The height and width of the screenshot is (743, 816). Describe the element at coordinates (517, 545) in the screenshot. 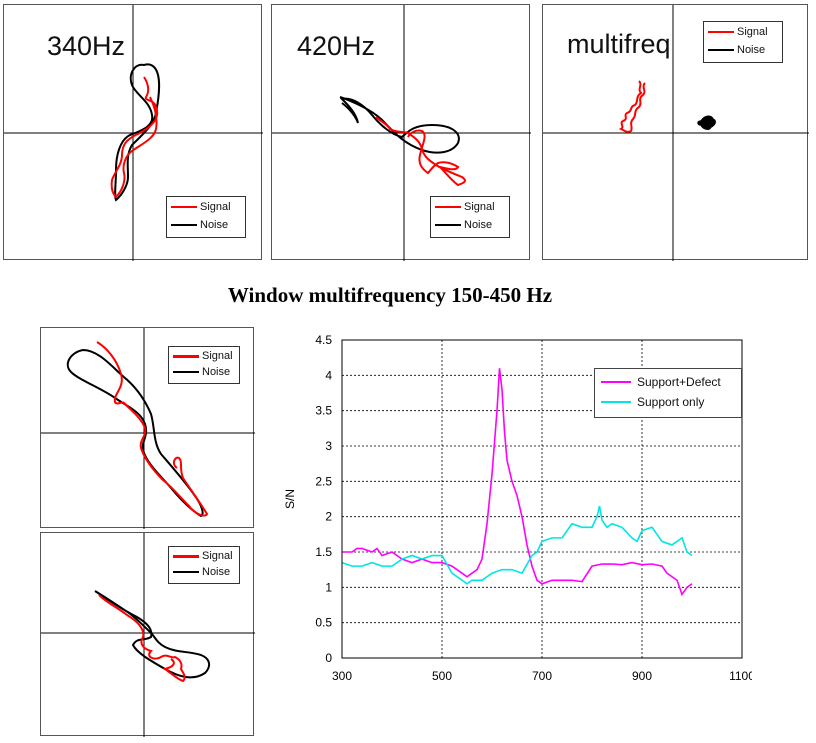

I see `series-line-support-only` at that location.